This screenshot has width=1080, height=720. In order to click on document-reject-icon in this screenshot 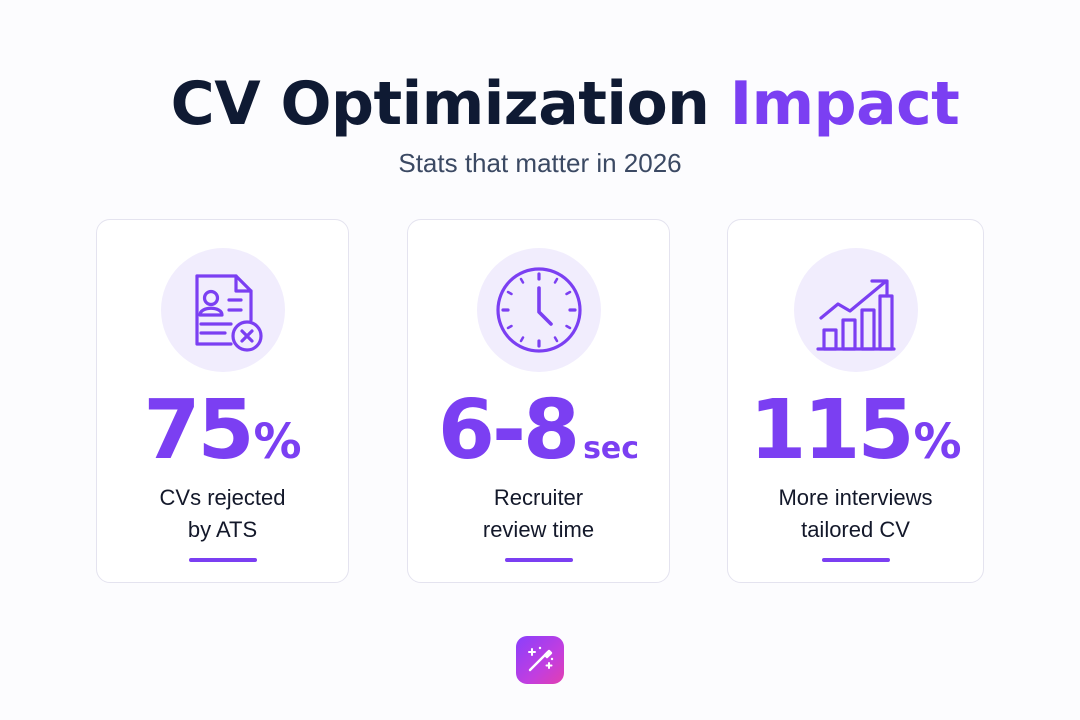, I will do `click(222, 310)`.